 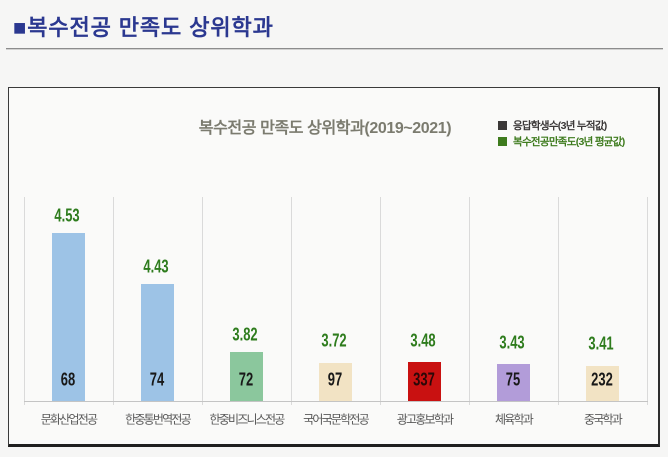 I want to click on students-series-swatch-icon, so click(x=502, y=125).